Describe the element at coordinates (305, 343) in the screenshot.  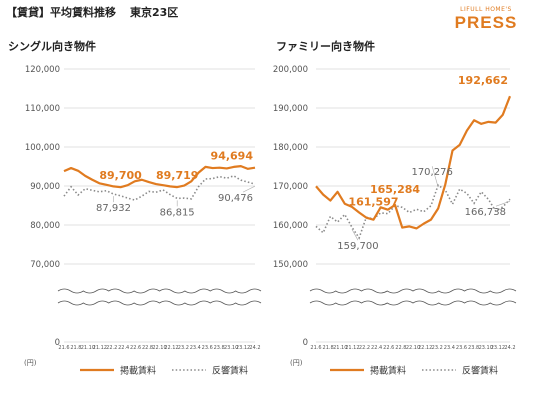
I see `right-y-tick-label: 0` at that location.